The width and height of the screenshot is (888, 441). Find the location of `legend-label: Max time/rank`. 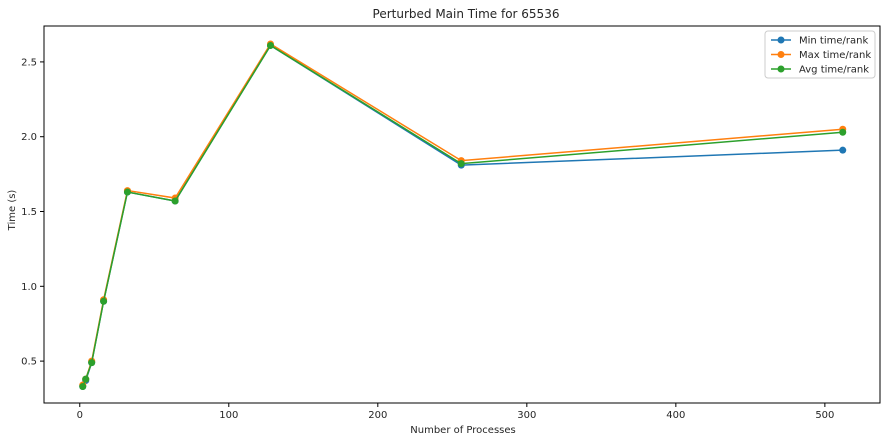

legend-label: Max time/rank is located at coordinates (835, 55).